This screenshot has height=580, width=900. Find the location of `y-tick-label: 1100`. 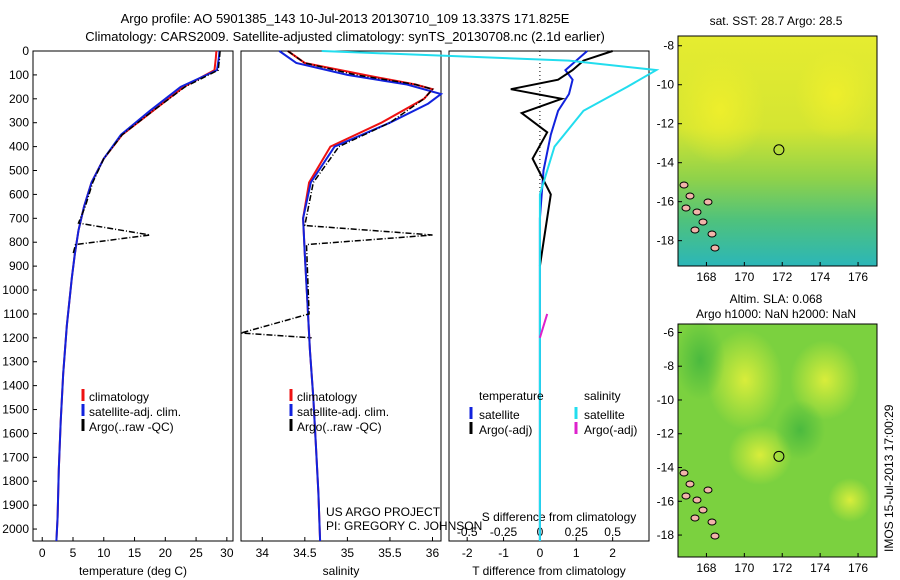

y-tick-label: 1100 is located at coordinates (16, 314).